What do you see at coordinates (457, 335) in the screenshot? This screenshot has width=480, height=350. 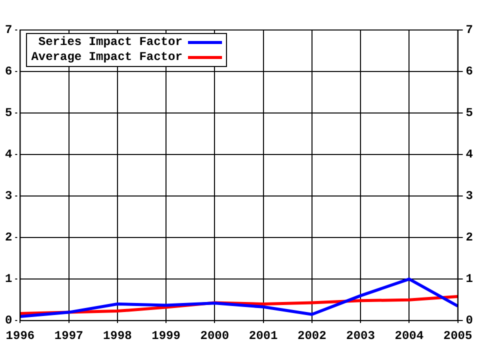 I see `x-tick-label: 2005` at bounding box center [457, 335].